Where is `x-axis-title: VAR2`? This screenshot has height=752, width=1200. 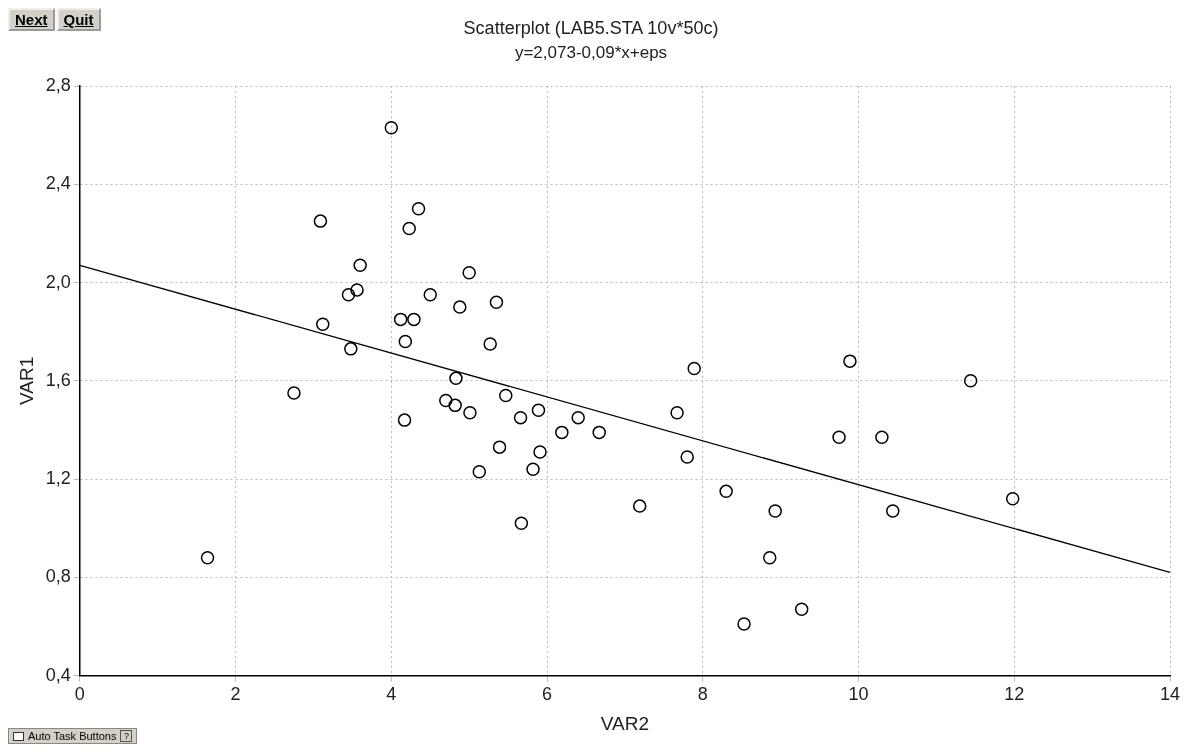 x-axis-title: VAR2 is located at coordinates (625, 723).